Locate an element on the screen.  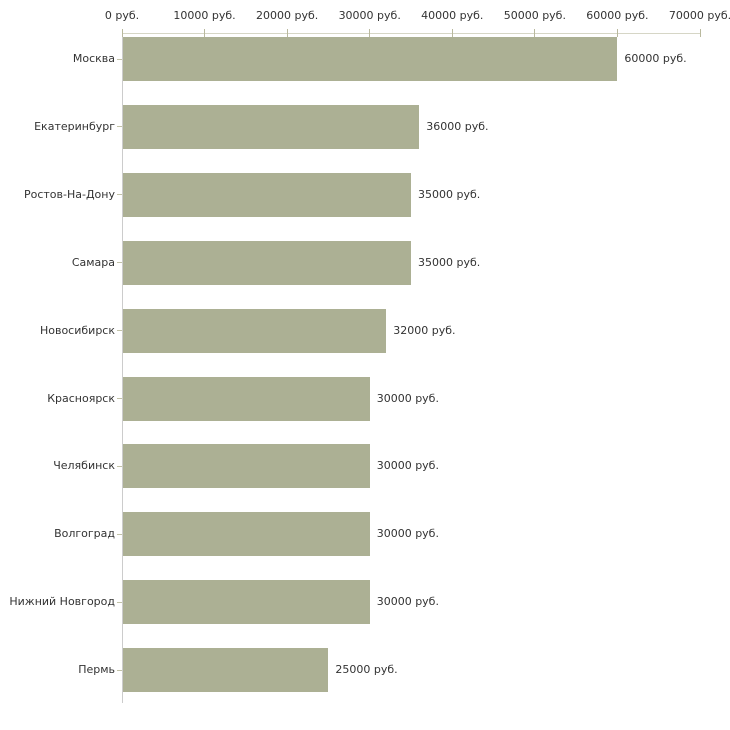
value-label: 36000 руб. is located at coordinates (457, 126).